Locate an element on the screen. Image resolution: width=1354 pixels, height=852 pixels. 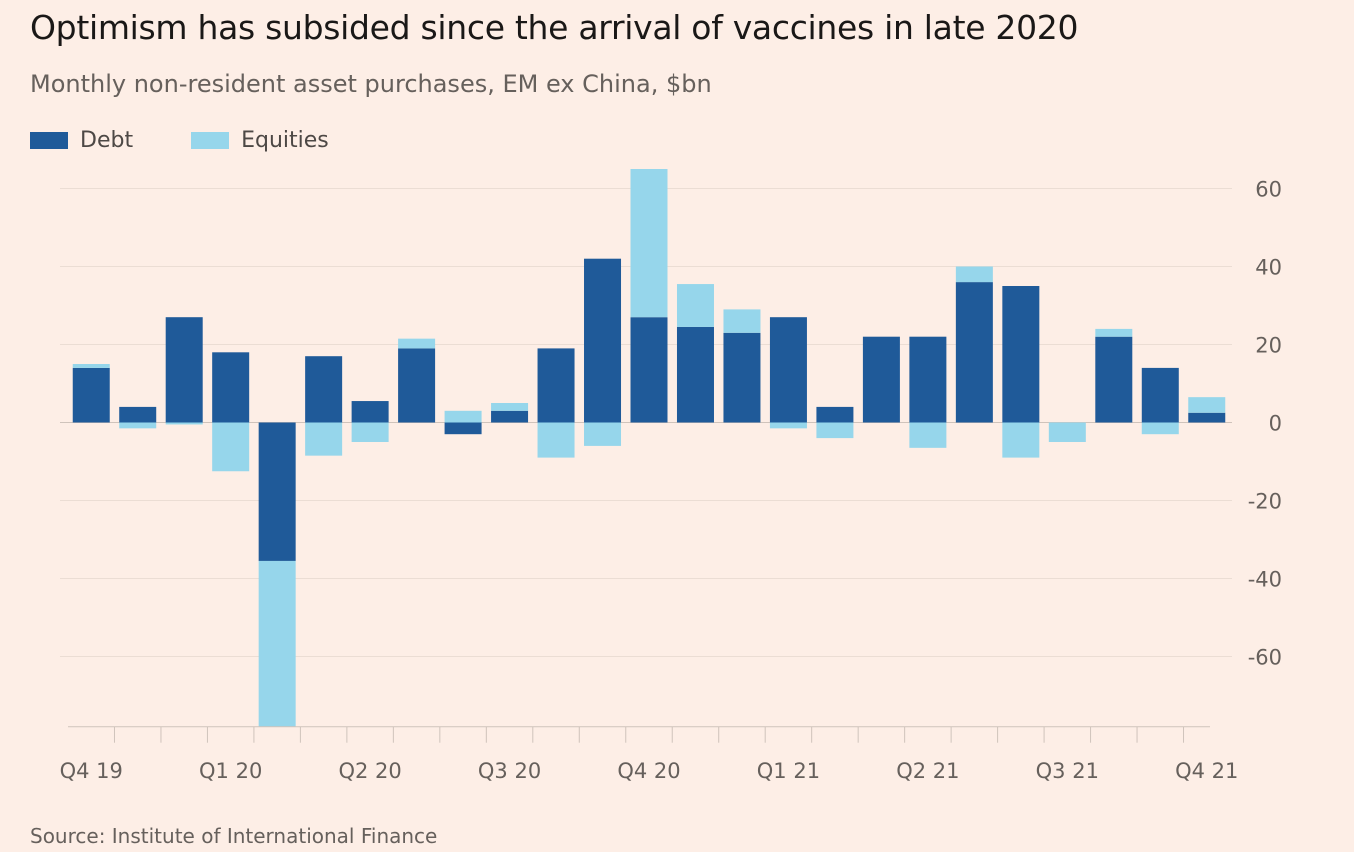
legend-swatch-debt is located at coordinates (49, 140).